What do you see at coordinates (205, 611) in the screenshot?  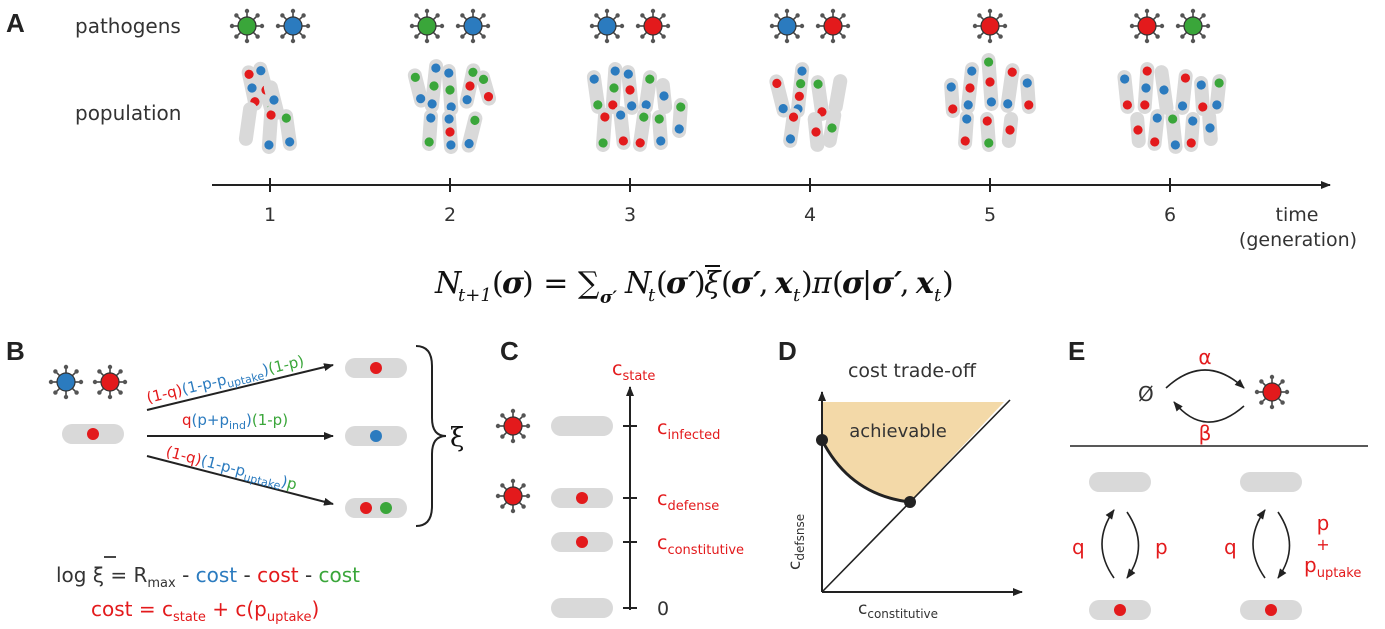 I see `svg-text: cost = cstate + c(puptake)` at bounding box center [205, 611].